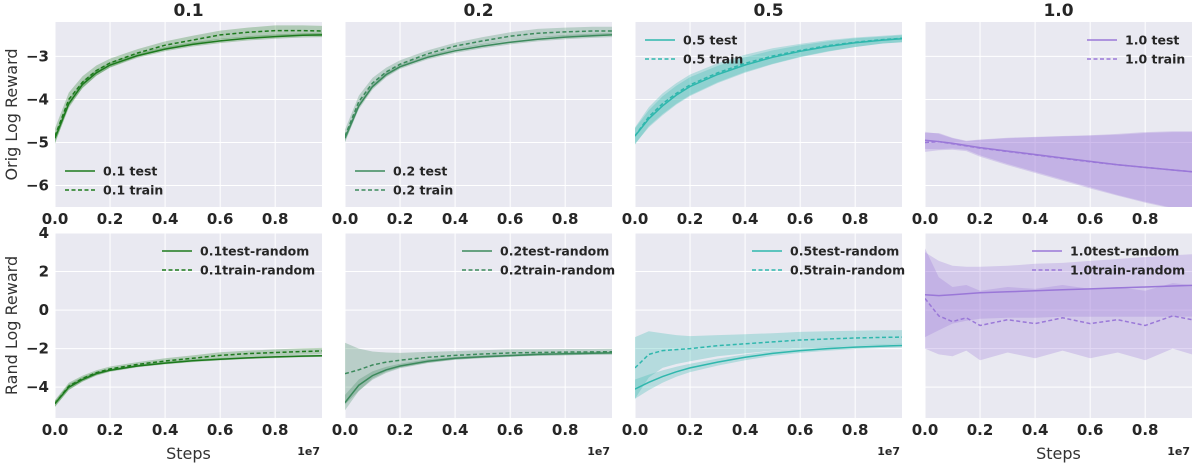  Describe the element at coordinates (478, 11) in the screenshot. I see `panel-title: 0.2` at that location.